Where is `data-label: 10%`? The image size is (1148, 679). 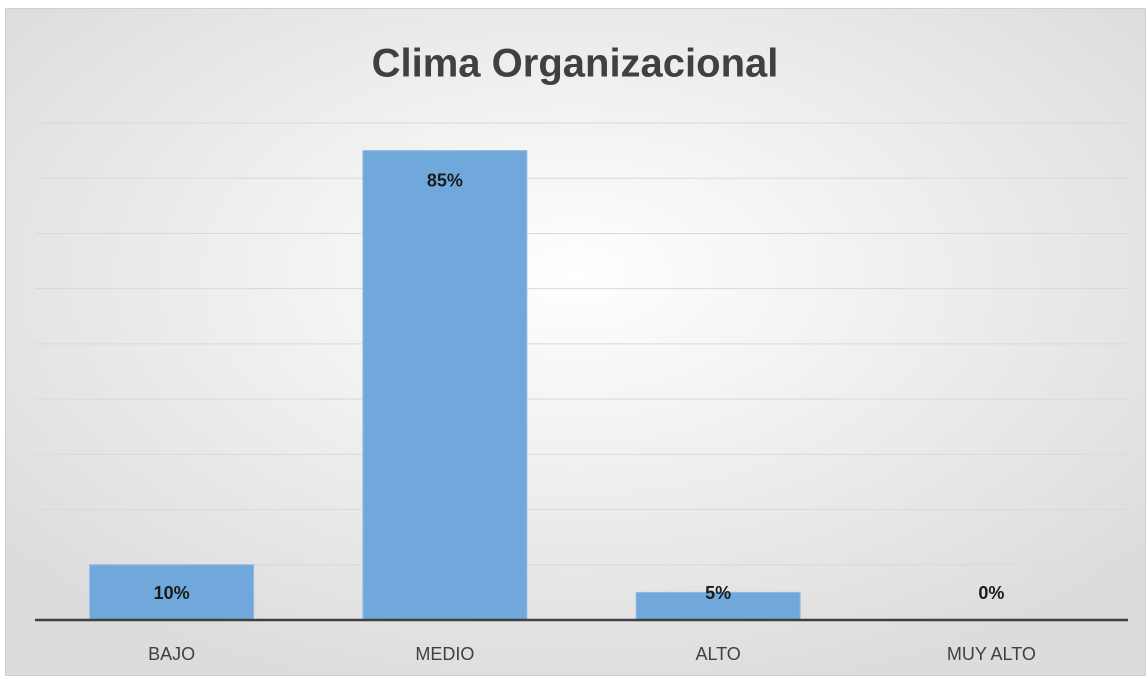 data-label: 10% is located at coordinates (172, 593).